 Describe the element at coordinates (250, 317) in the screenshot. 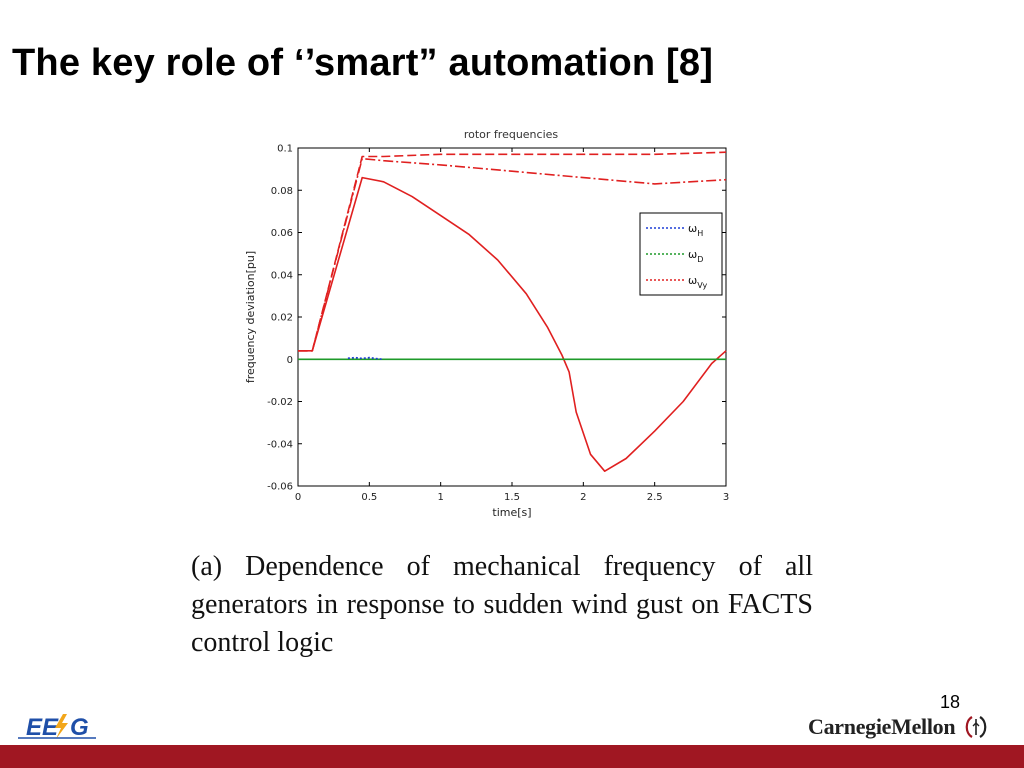

I see `y-axis-label: frequency deviation[pu]` at that location.